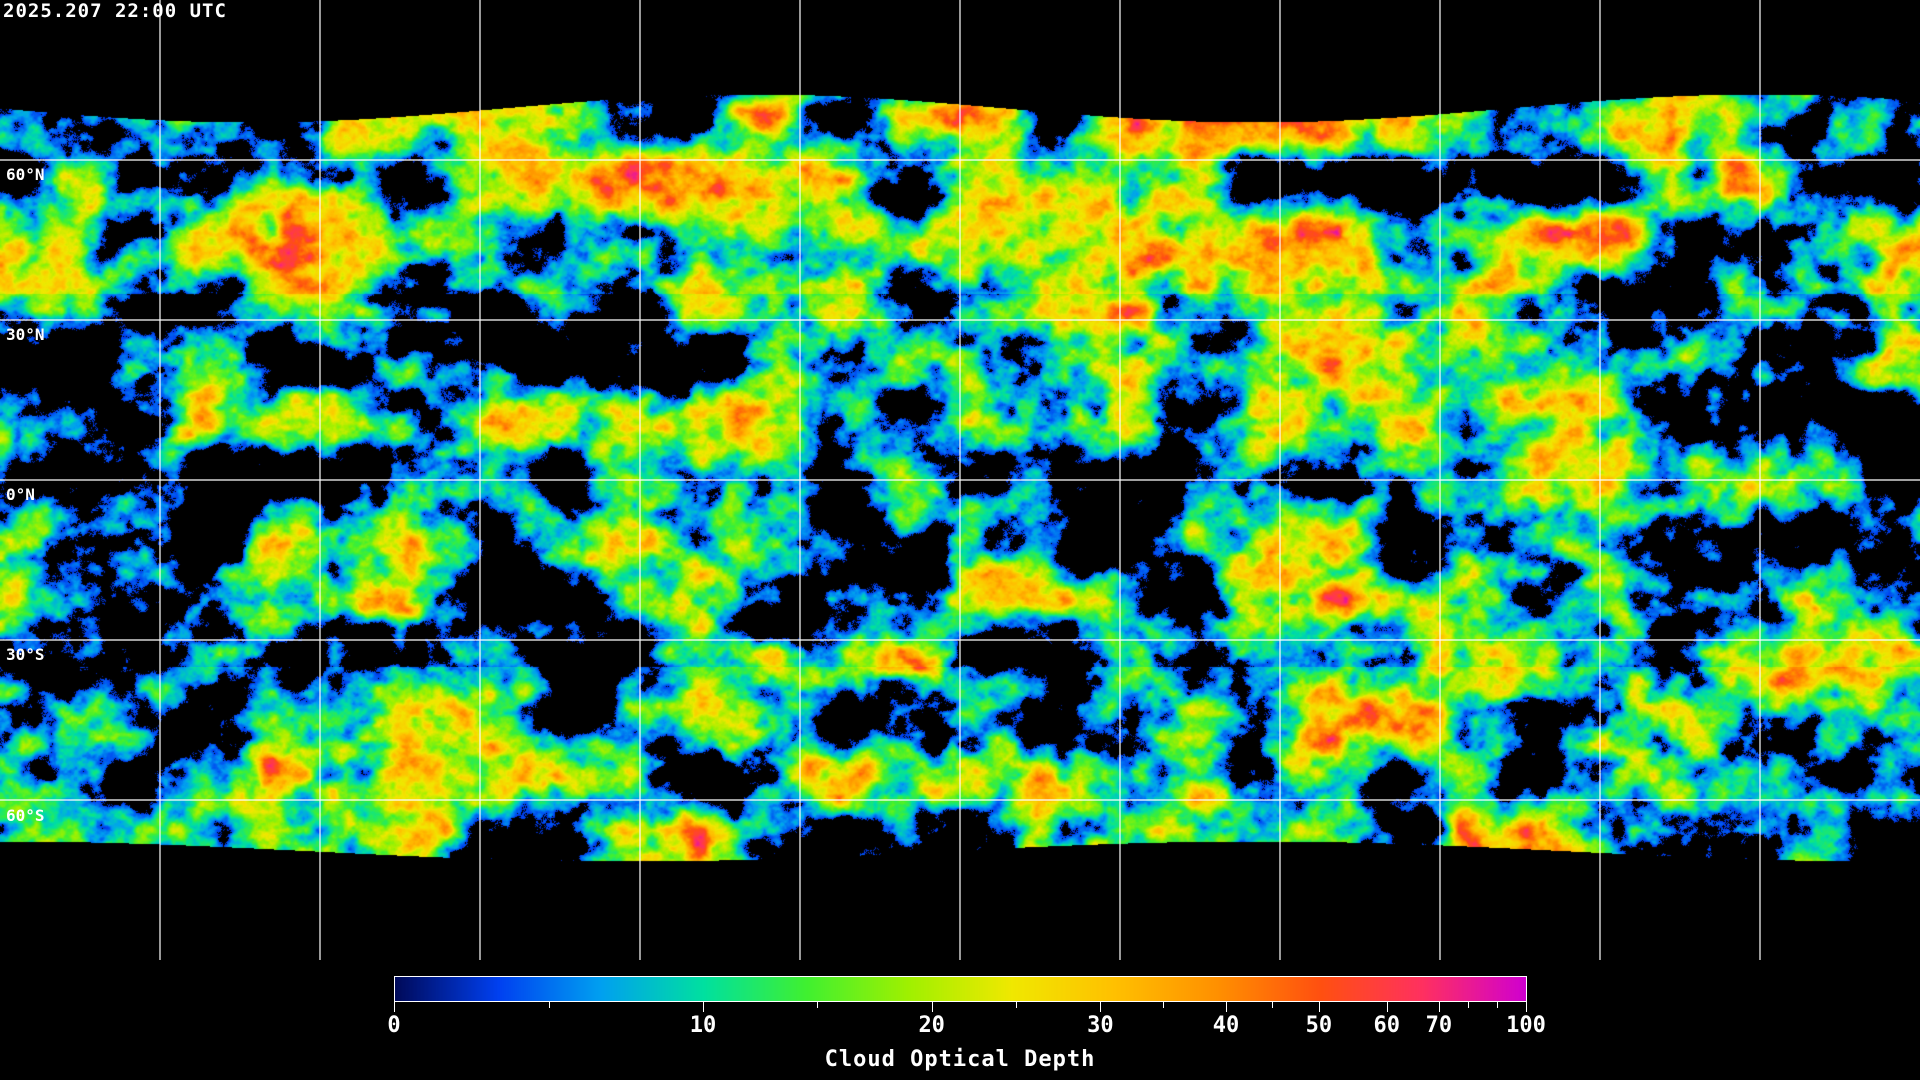  I want to click on colorbar-tick-label: 40, so click(1226, 1025).